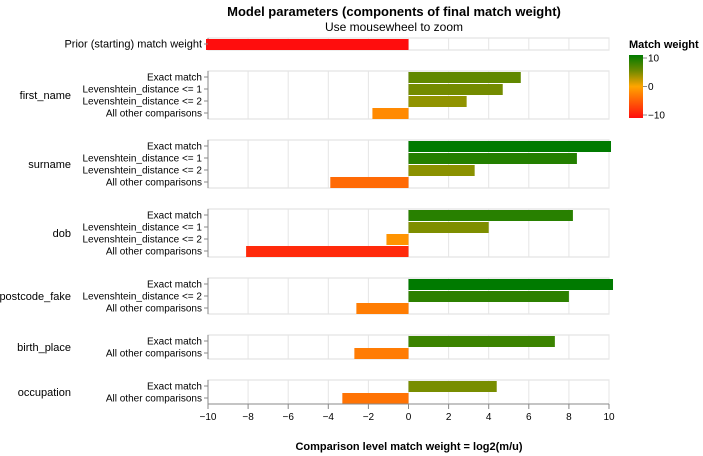 The height and width of the screenshot is (456, 703). What do you see at coordinates (35, 297) in the screenshot?
I see `group-label: postcode_fake` at bounding box center [35, 297].